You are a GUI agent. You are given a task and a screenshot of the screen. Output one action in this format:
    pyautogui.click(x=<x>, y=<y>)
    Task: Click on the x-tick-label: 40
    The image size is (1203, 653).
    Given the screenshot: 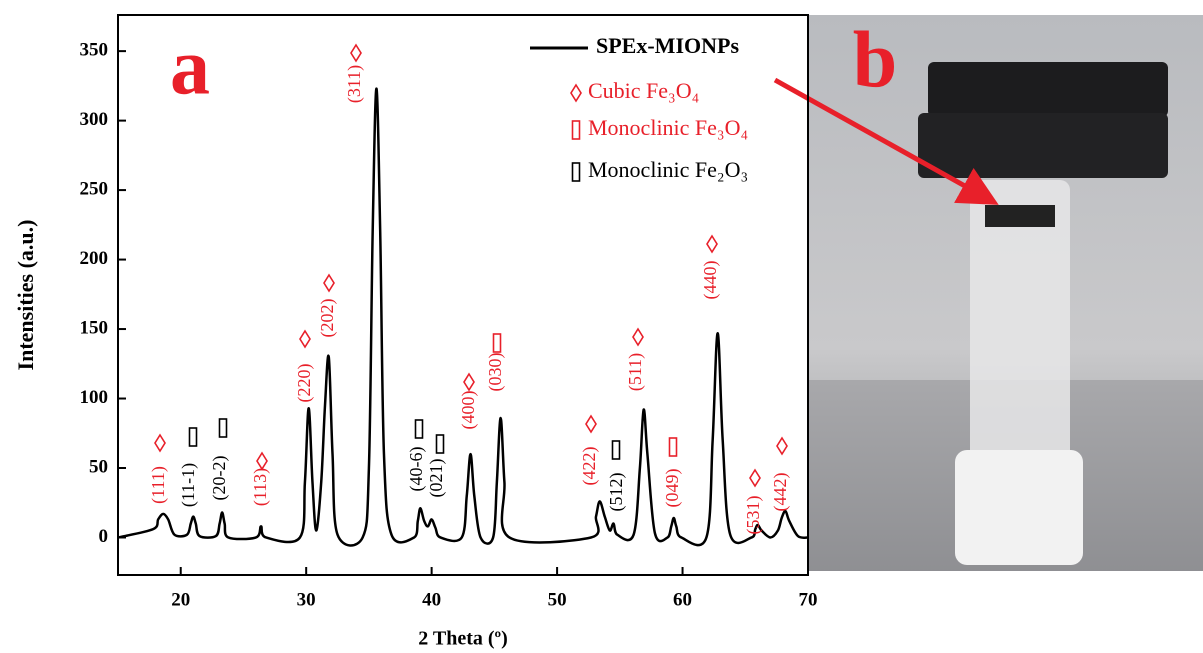 What is the action you would take?
    pyautogui.click(x=431, y=599)
    